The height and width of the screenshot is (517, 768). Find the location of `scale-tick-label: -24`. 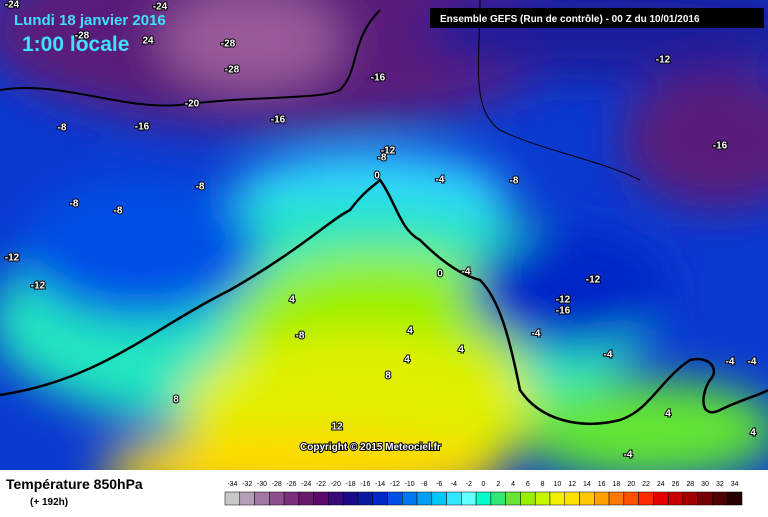

scale-tick-label: -24 is located at coordinates (306, 484).